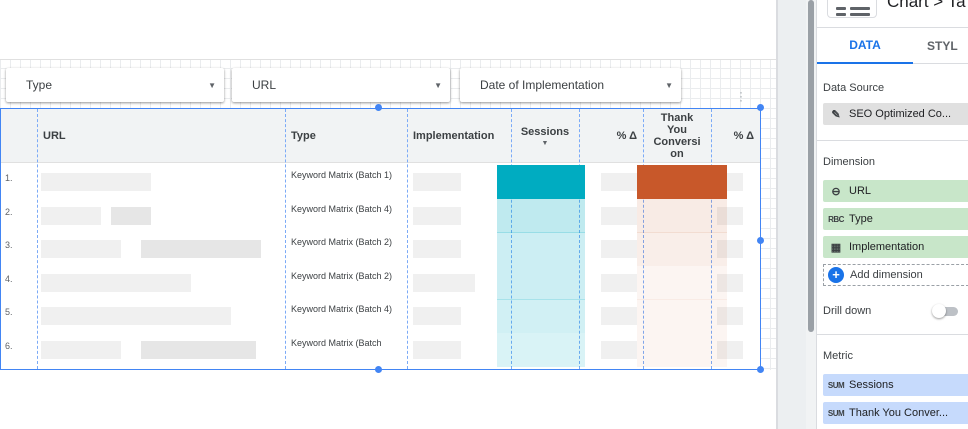 The image size is (968, 429). Describe the element at coordinates (892, 334) in the screenshot. I see `section-divider` at that location.